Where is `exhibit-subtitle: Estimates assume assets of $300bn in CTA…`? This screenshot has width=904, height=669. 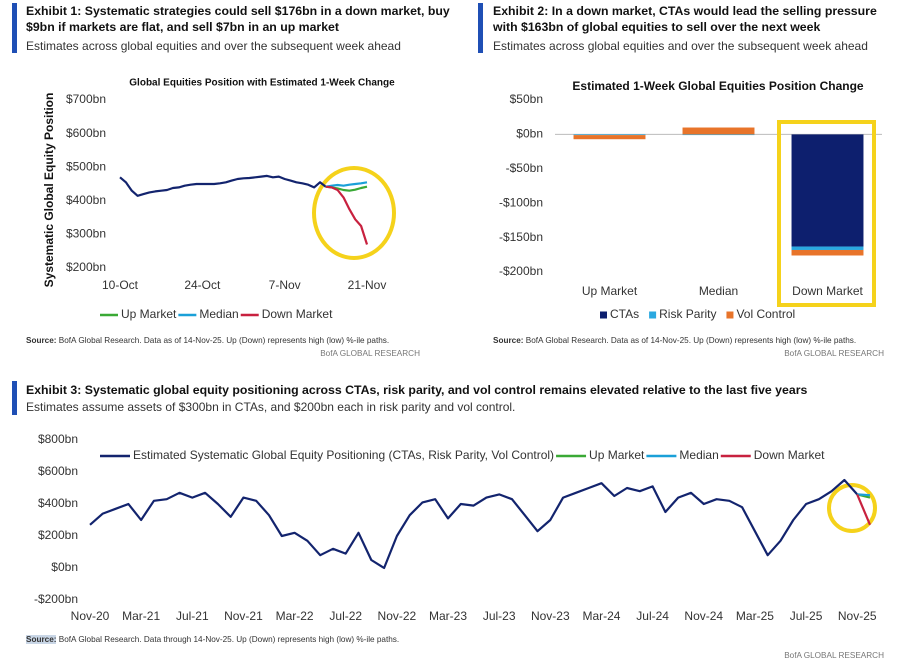
exhibit-subtitle: Estimates assume assets of $300bn in CTA… is located at coordinates (271, 407).